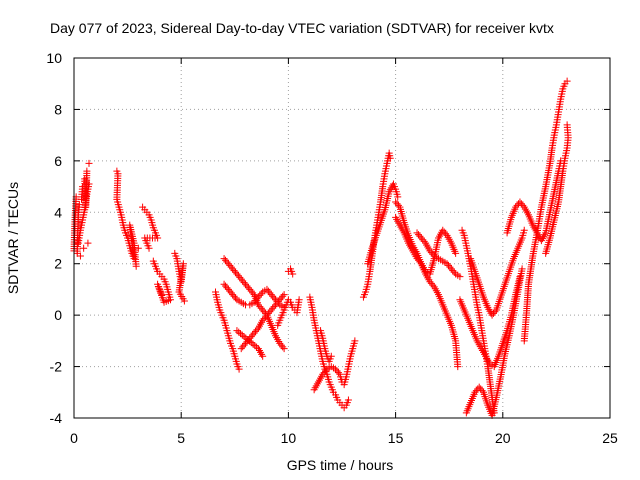 The image size is (640, 480). I want to click on series-seg-e, so click(161, 281).